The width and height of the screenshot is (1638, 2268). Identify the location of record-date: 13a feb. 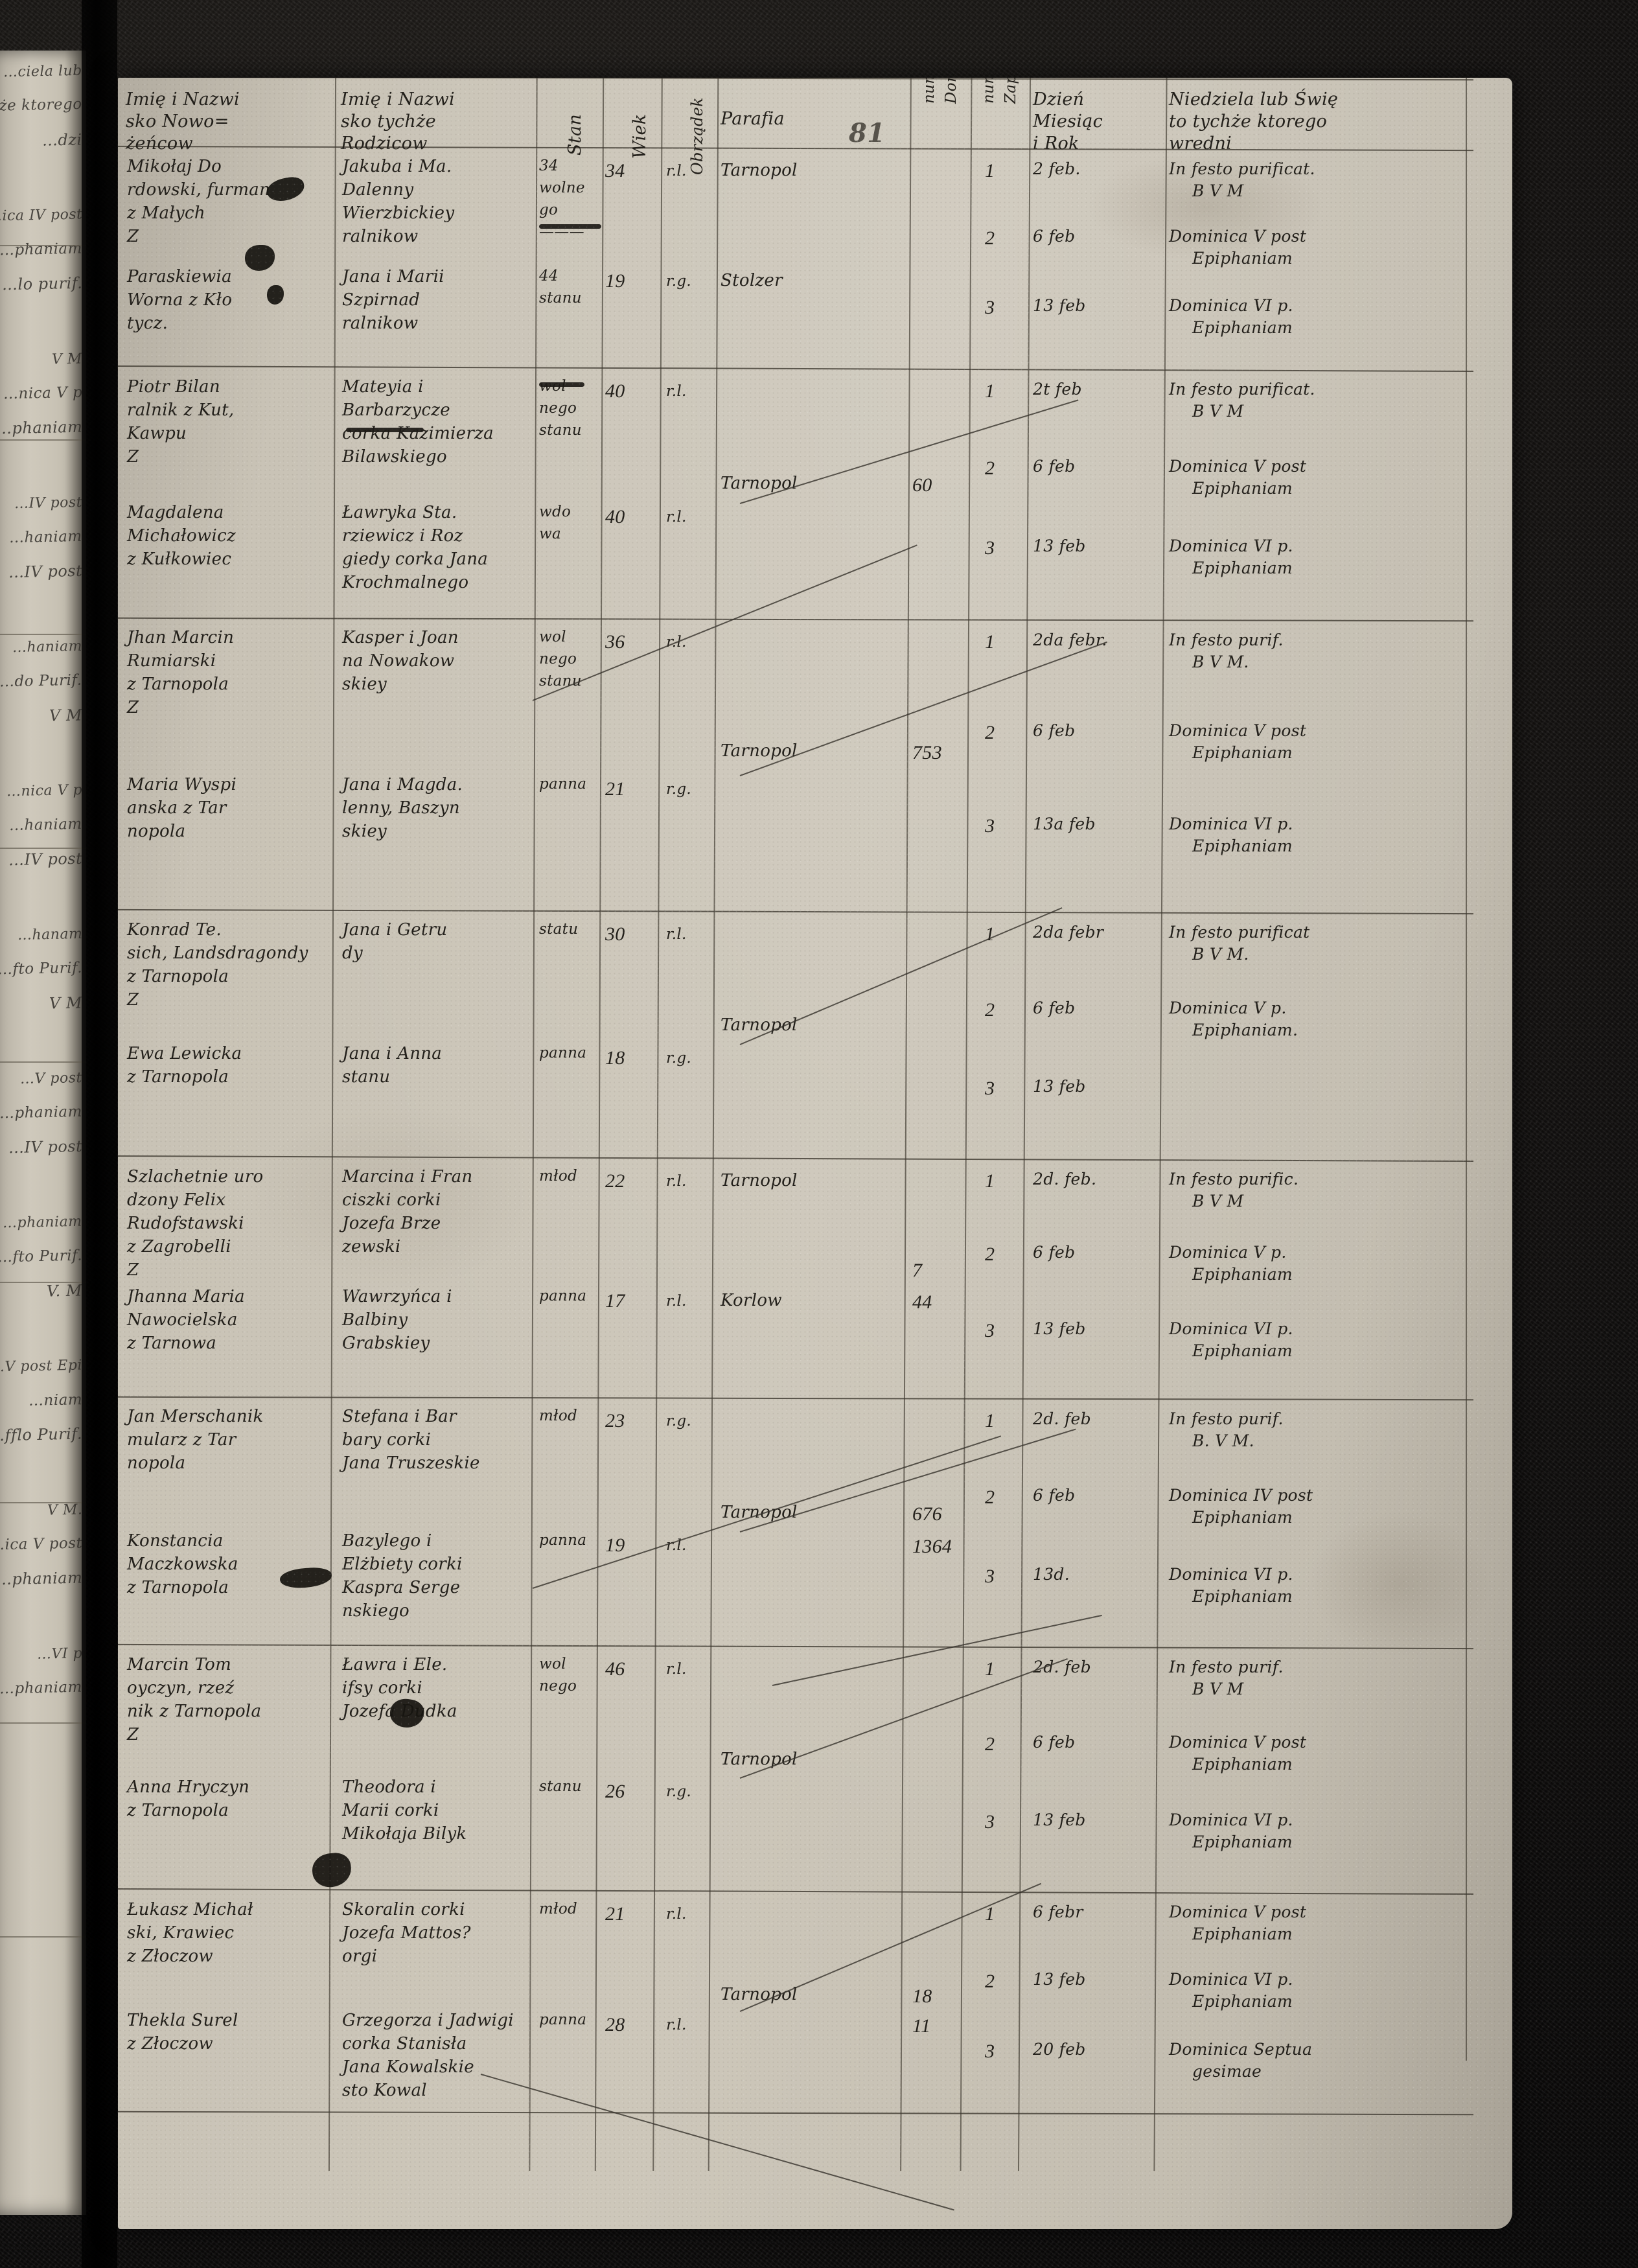
(1064, 824).